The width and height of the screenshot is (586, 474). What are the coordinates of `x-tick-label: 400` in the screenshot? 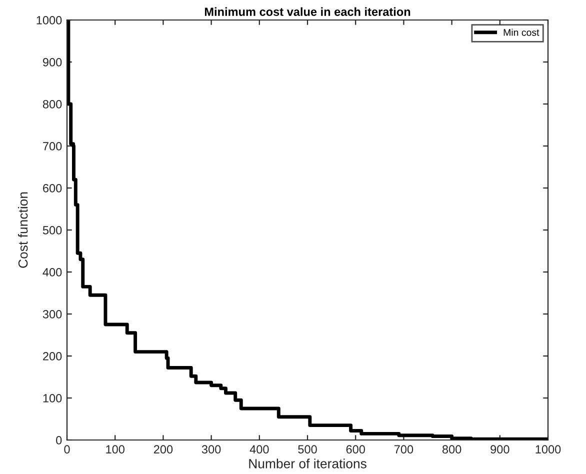 It's located at (259, 449).